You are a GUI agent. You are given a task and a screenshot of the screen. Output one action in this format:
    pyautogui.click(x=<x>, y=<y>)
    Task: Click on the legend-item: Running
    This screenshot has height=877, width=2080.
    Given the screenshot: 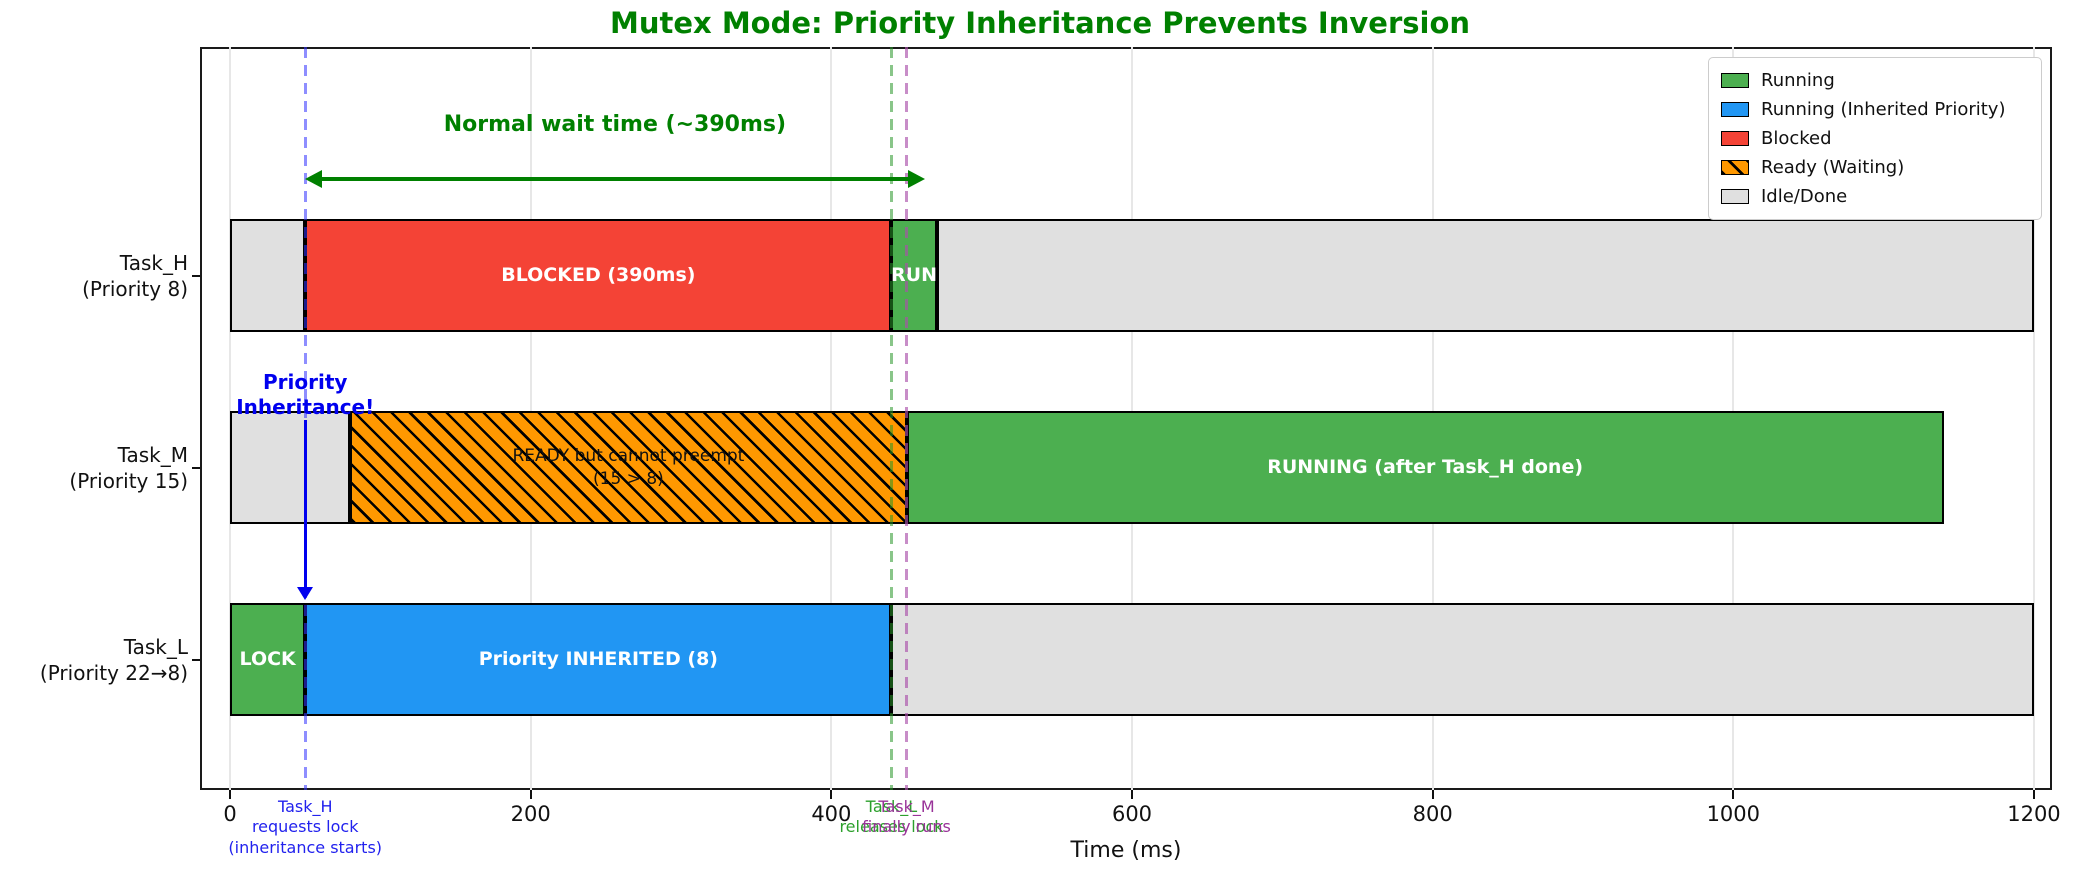 What is the action you would take?
    pyautogui.click(x=1875, y=80)
    